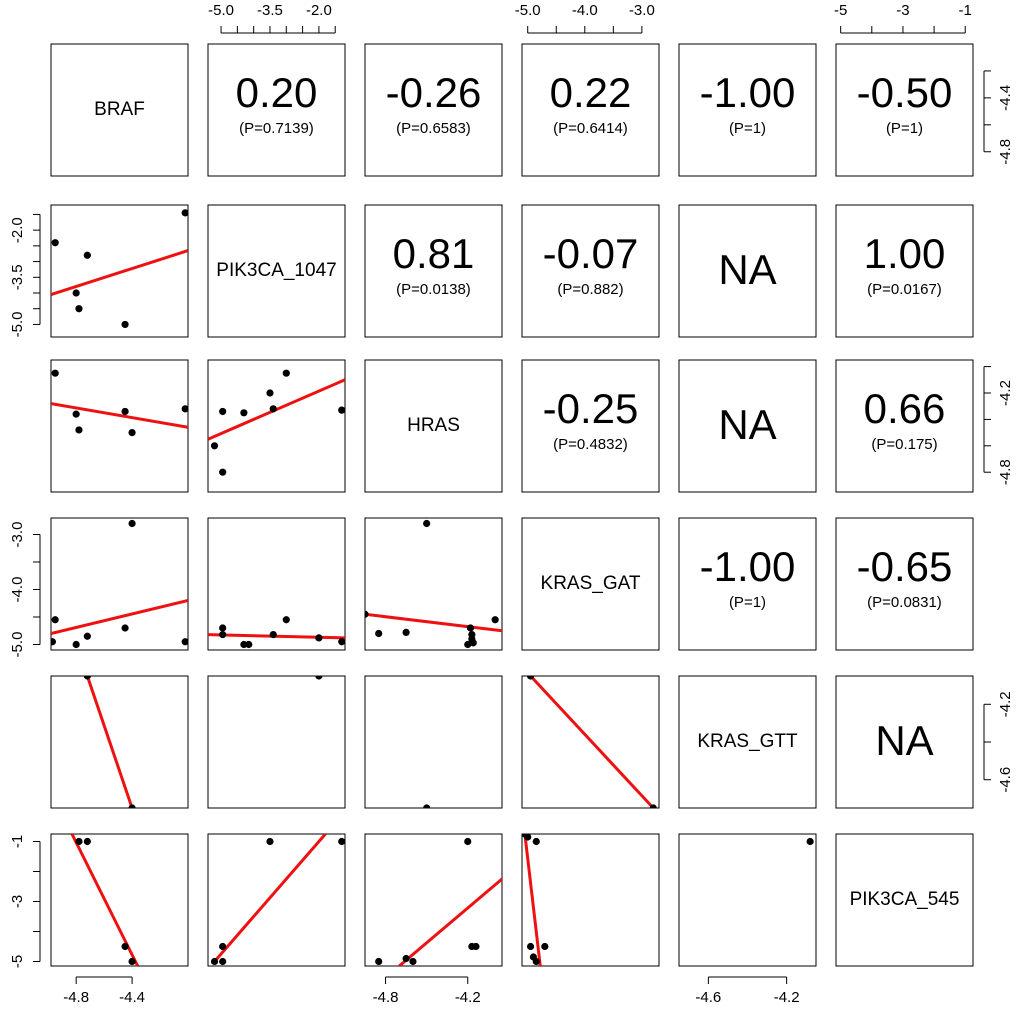 This screenshot has height=1022, width=1021. What do you see at coordinates (17, 277) in the screenshot?
I see `y-tick-label: -3.5` at bounding box center [17, 277].